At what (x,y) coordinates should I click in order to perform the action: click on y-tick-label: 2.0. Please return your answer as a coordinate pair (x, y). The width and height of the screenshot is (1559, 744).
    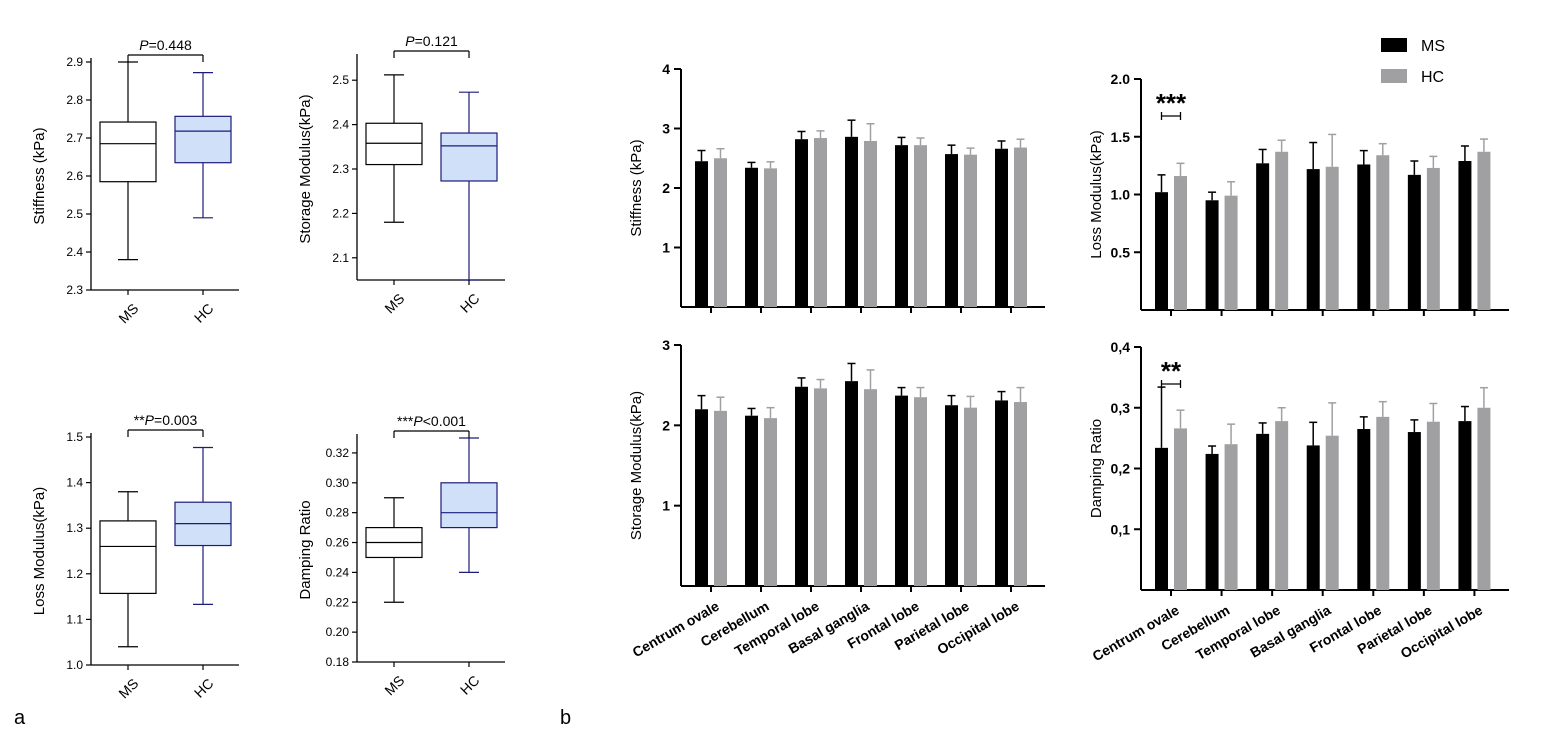
    Looking at the image, I should click on (1121, 79).